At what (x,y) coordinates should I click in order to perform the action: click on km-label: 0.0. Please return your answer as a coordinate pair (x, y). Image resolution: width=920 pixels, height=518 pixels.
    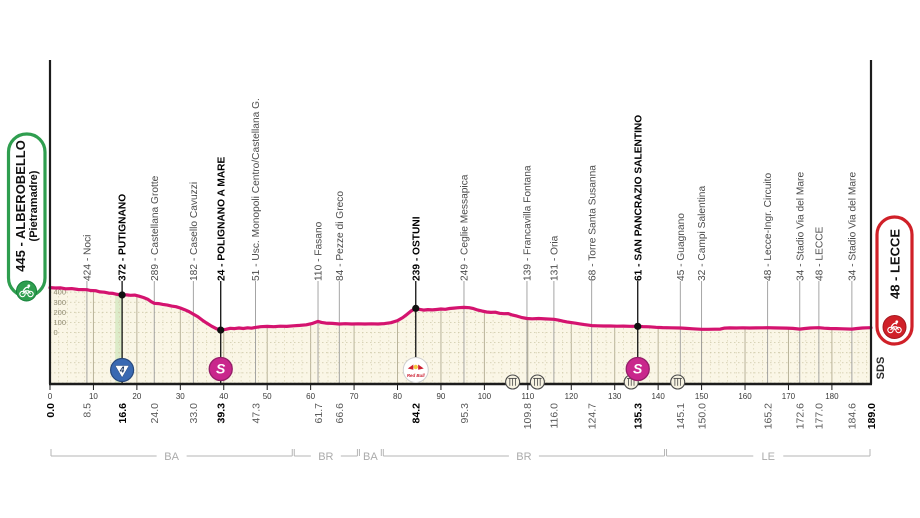
    Looking at the image, I should click on (51, 410).